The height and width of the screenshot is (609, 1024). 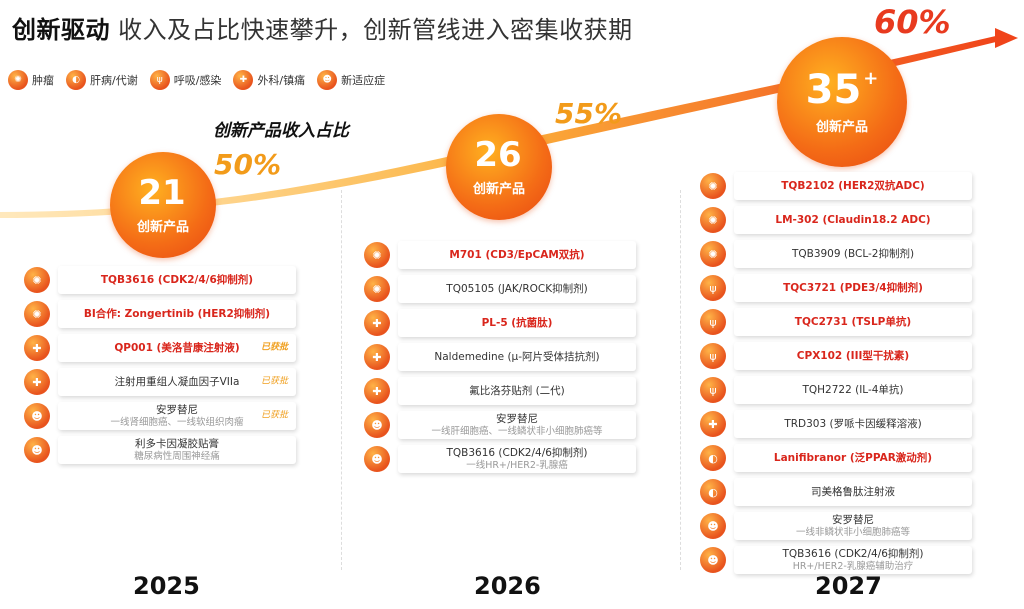 I want to click on pipeline-card: TQB3616 (CDK2/4/6抑制剂) 一线HR+/HER2-乳腺癌, so click(x=517, y=459).